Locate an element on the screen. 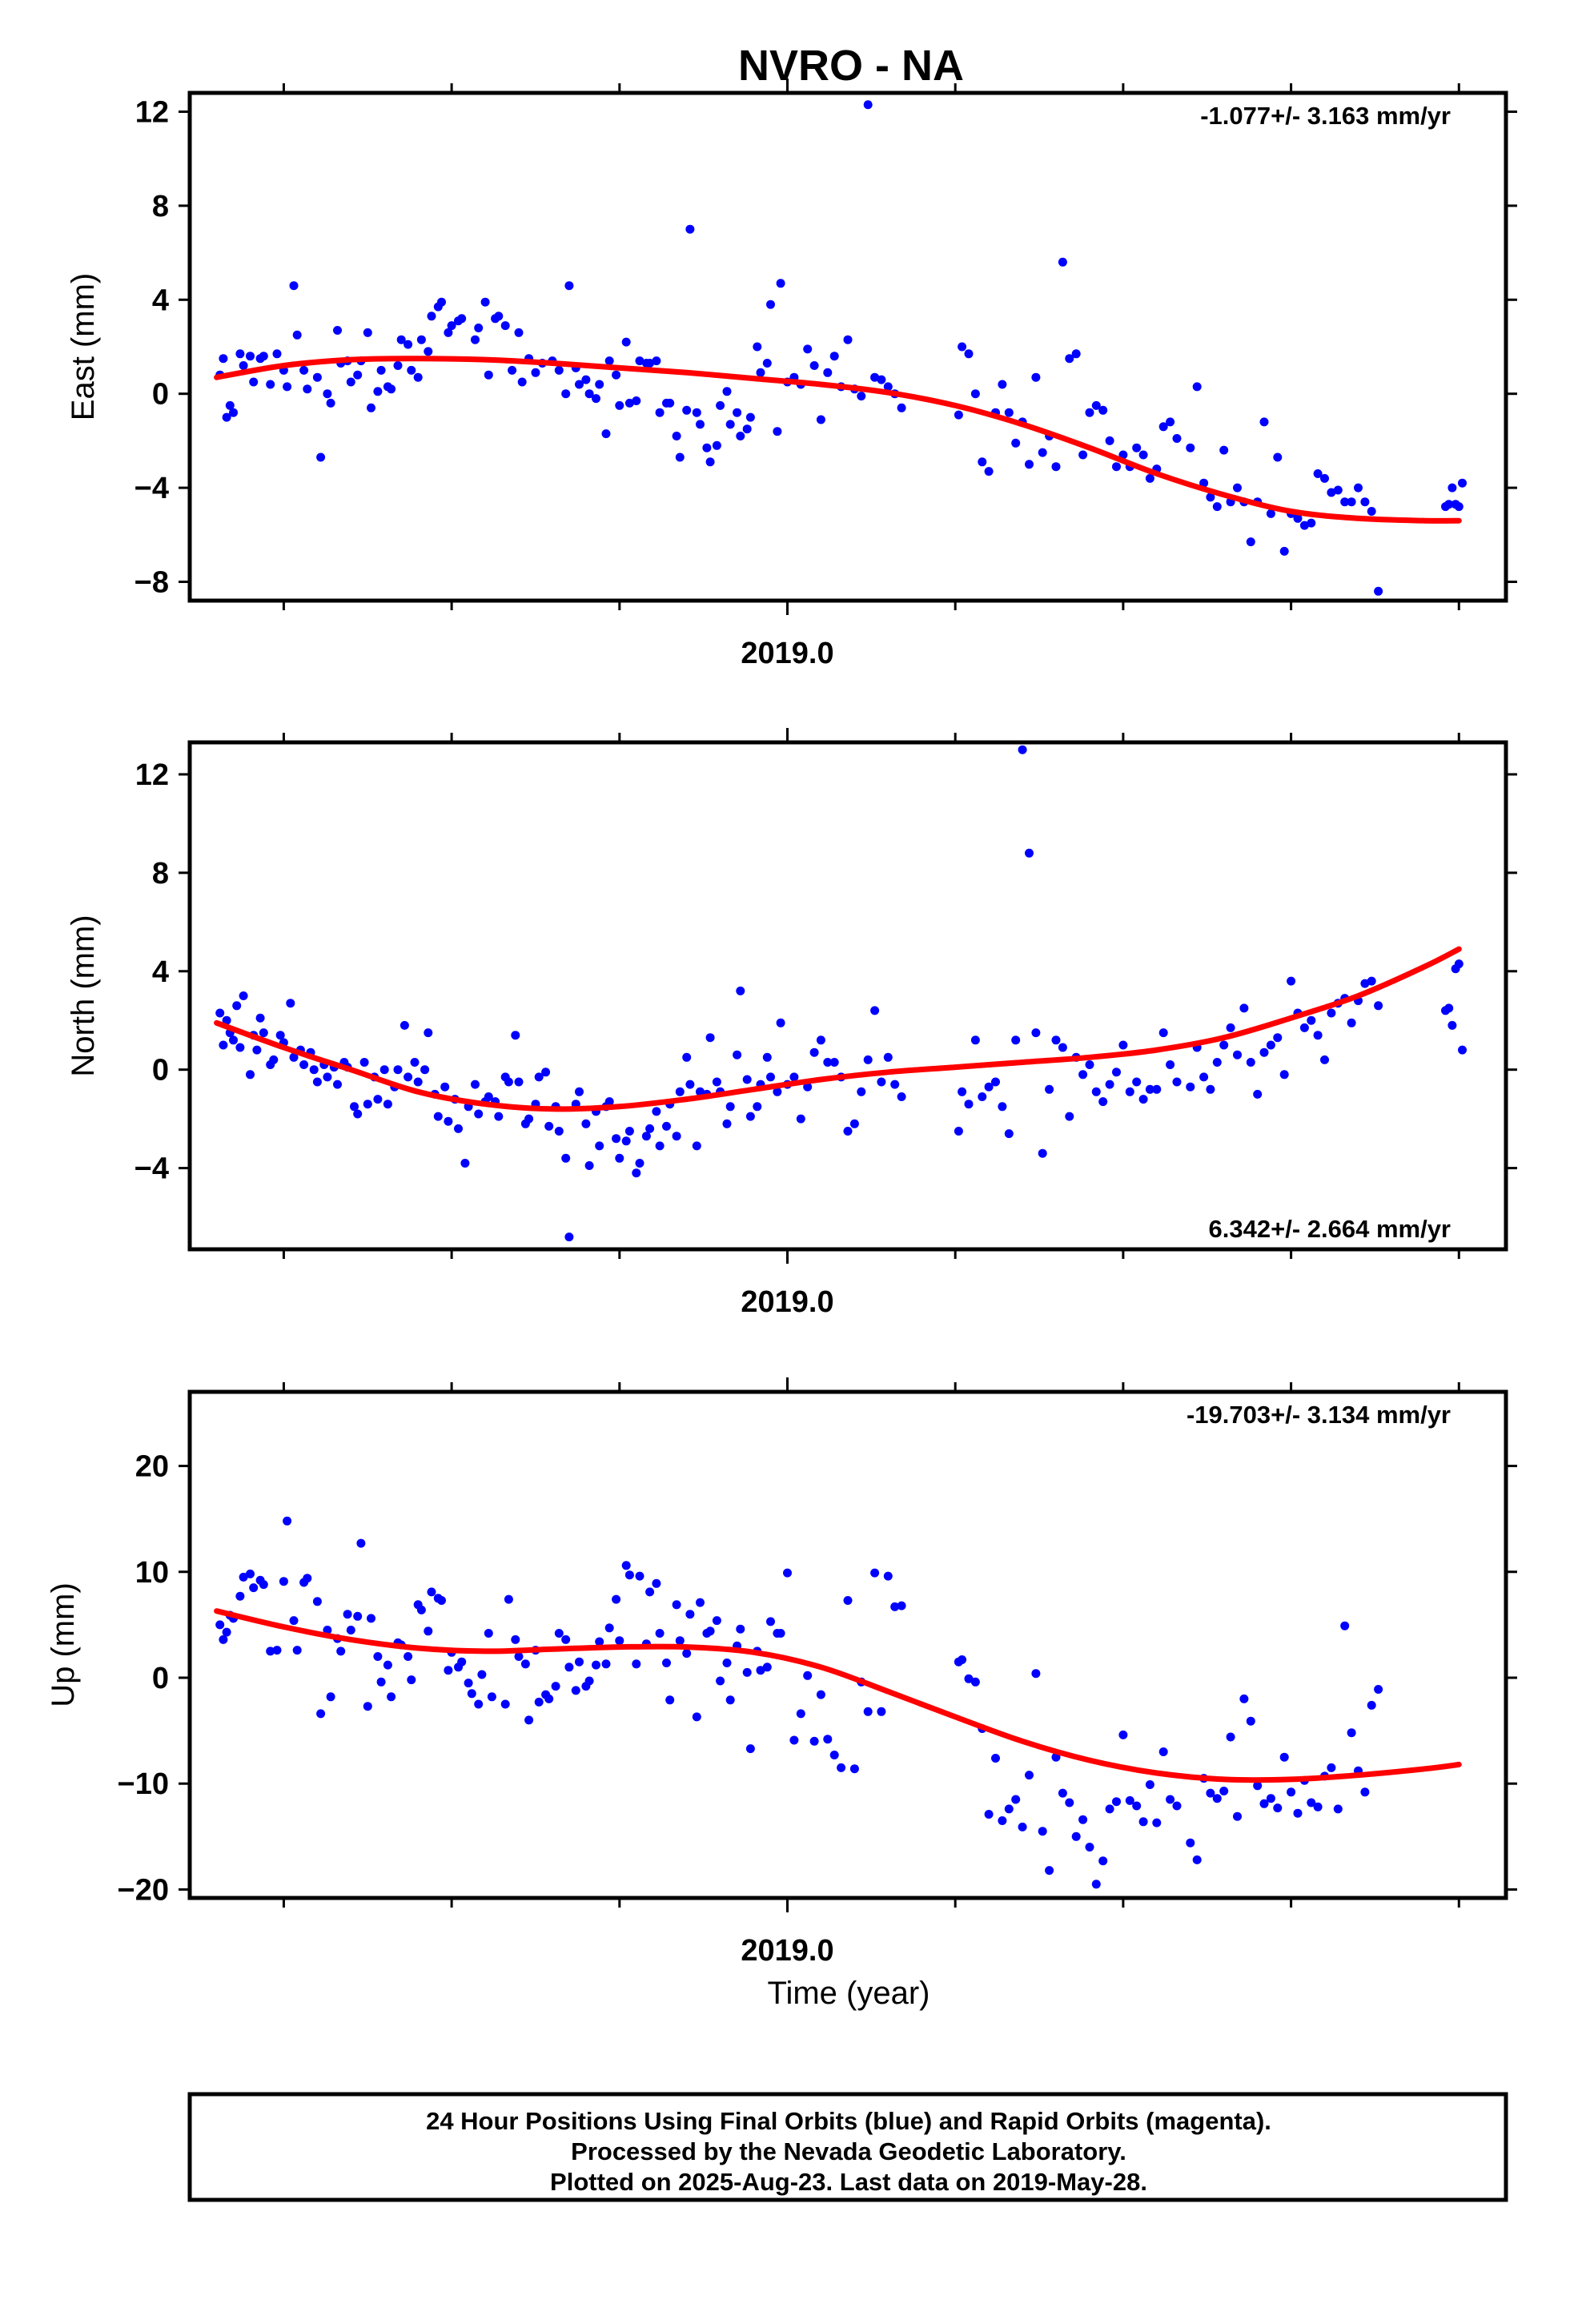 The width and height of the screenshot is (1582, 2324). y-tick-label: 8 is located at coordinates (161, 206).